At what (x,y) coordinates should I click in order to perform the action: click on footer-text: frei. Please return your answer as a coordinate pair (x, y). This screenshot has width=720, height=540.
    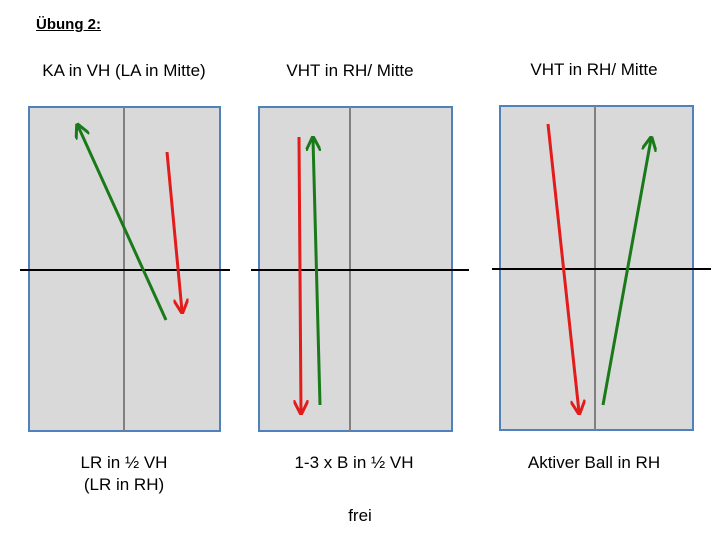
    Looking at the image, I should click on (360, 515).